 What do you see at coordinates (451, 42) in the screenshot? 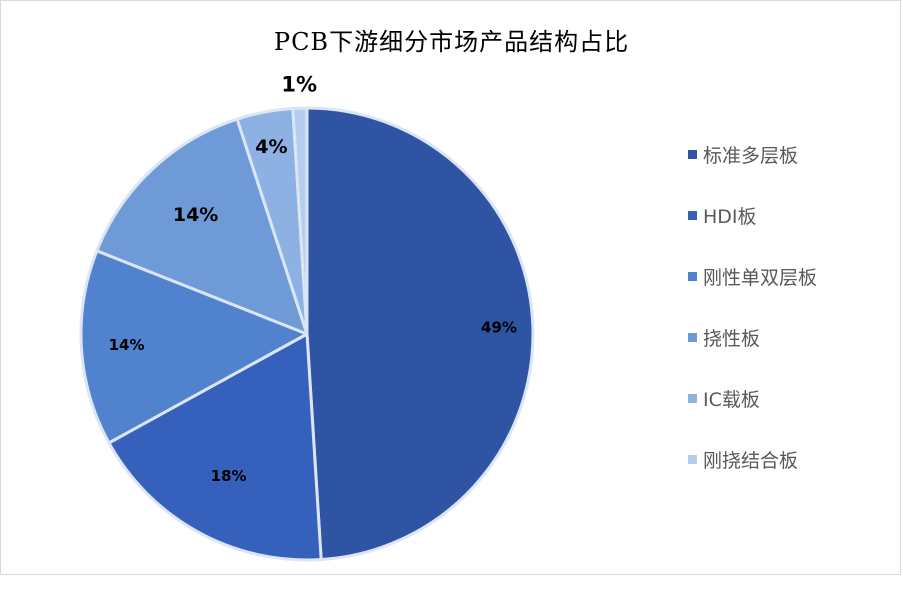
I see `chart-title: PCB下游细分市场产品结构占比` at bounding box center [451, 42].